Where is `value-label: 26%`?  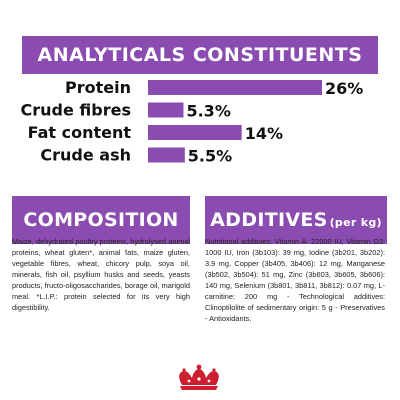
value-label: 26% is located at coordinates (344, 88).